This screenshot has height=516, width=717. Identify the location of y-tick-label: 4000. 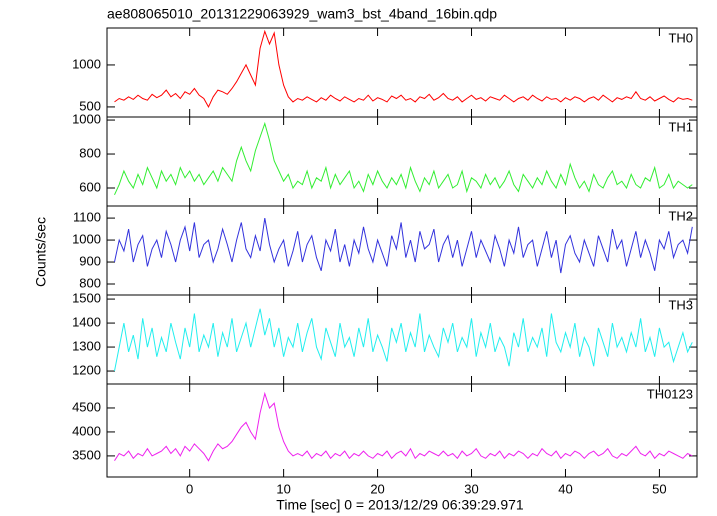
(86, 430).